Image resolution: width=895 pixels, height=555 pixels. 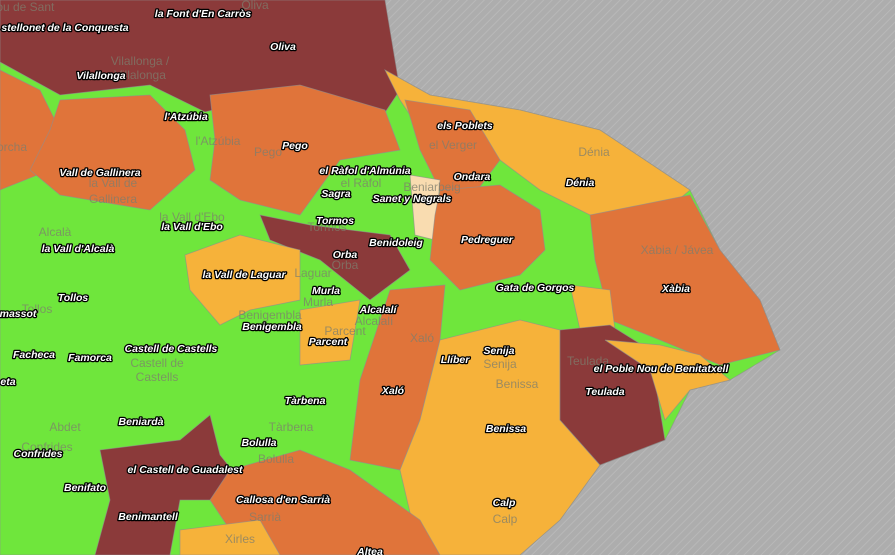 I want to click on municipality-label: la Vall d'Alcalà, so click(x=78, y=249).